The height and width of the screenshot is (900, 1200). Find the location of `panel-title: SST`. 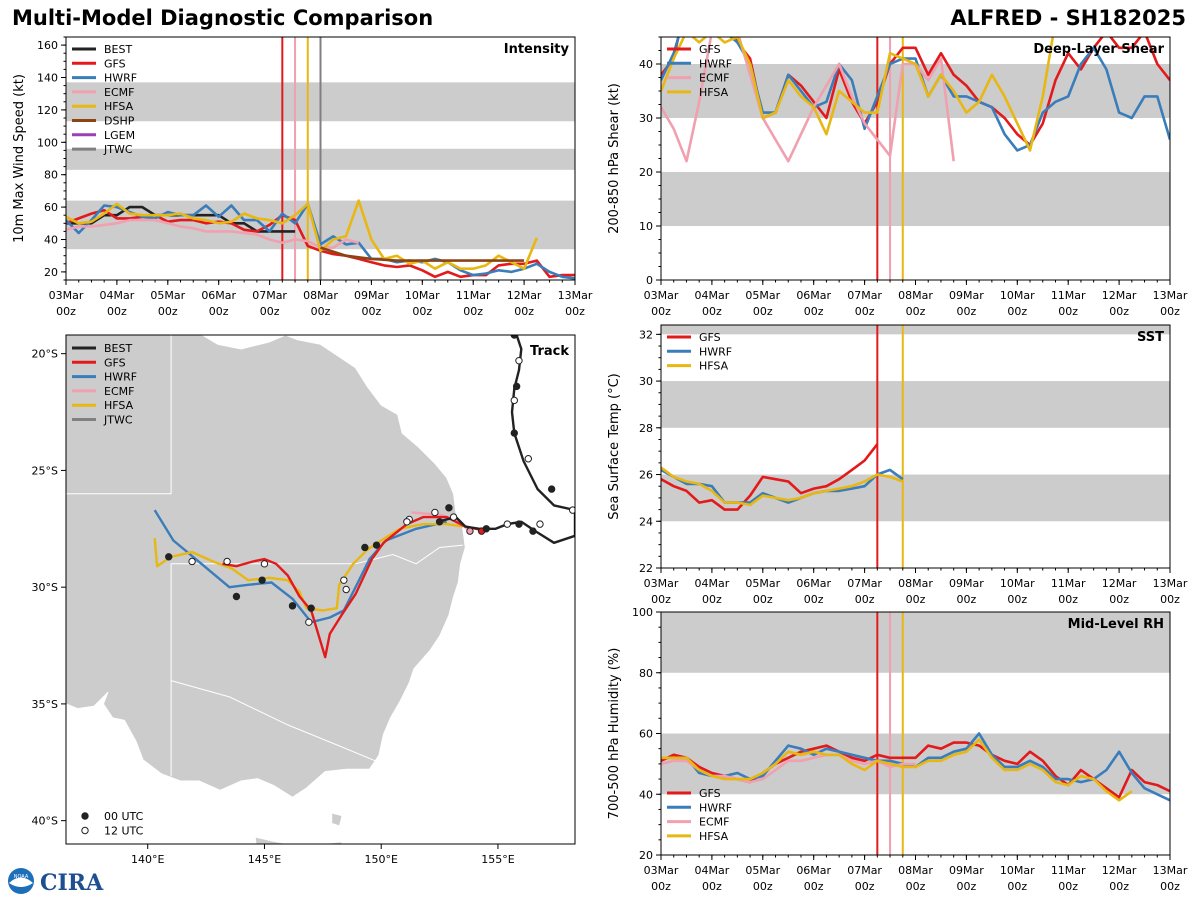

panel-title: SST is located at coordinates (1150, 337).